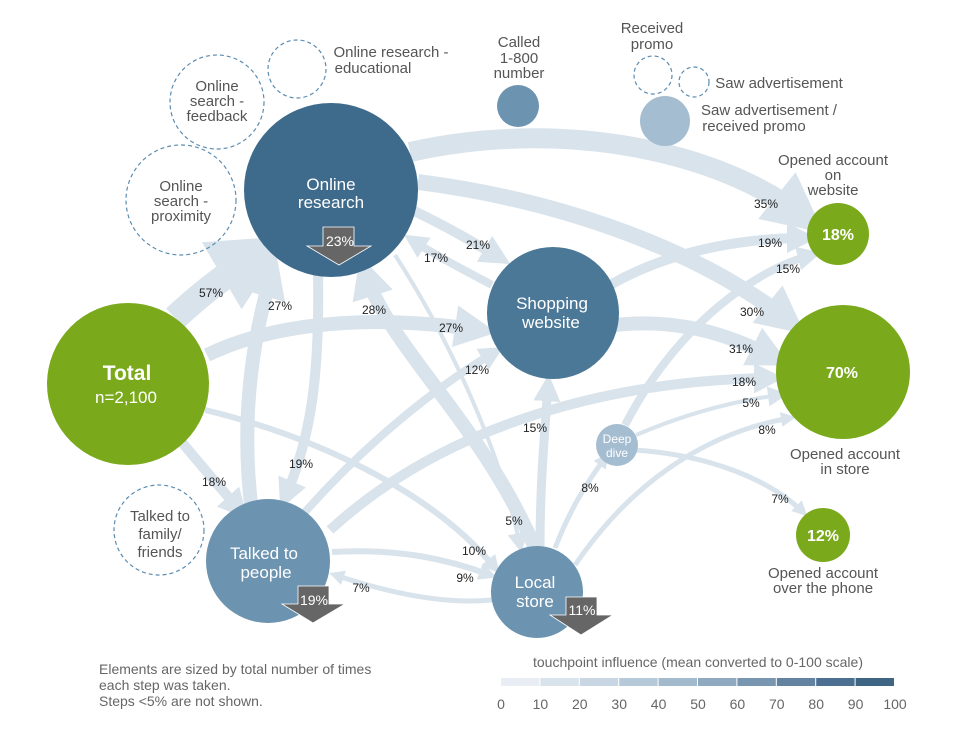  I want to click on flow-shop-instore, so click(702, 341).